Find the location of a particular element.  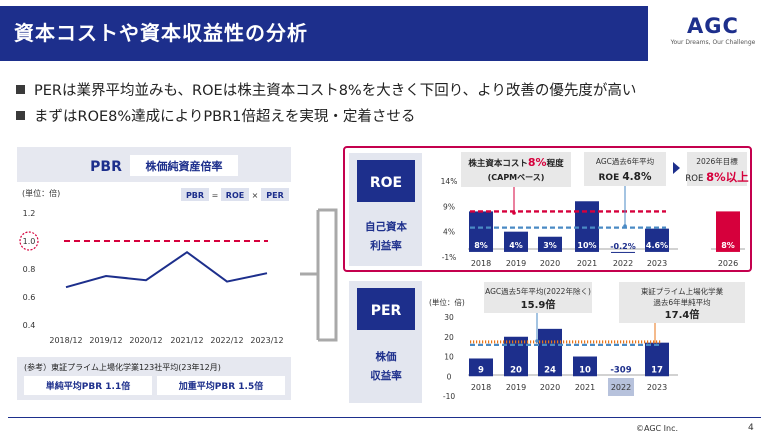

pbr-x-tick: 2018/12 is located at coordinates (65, 340).